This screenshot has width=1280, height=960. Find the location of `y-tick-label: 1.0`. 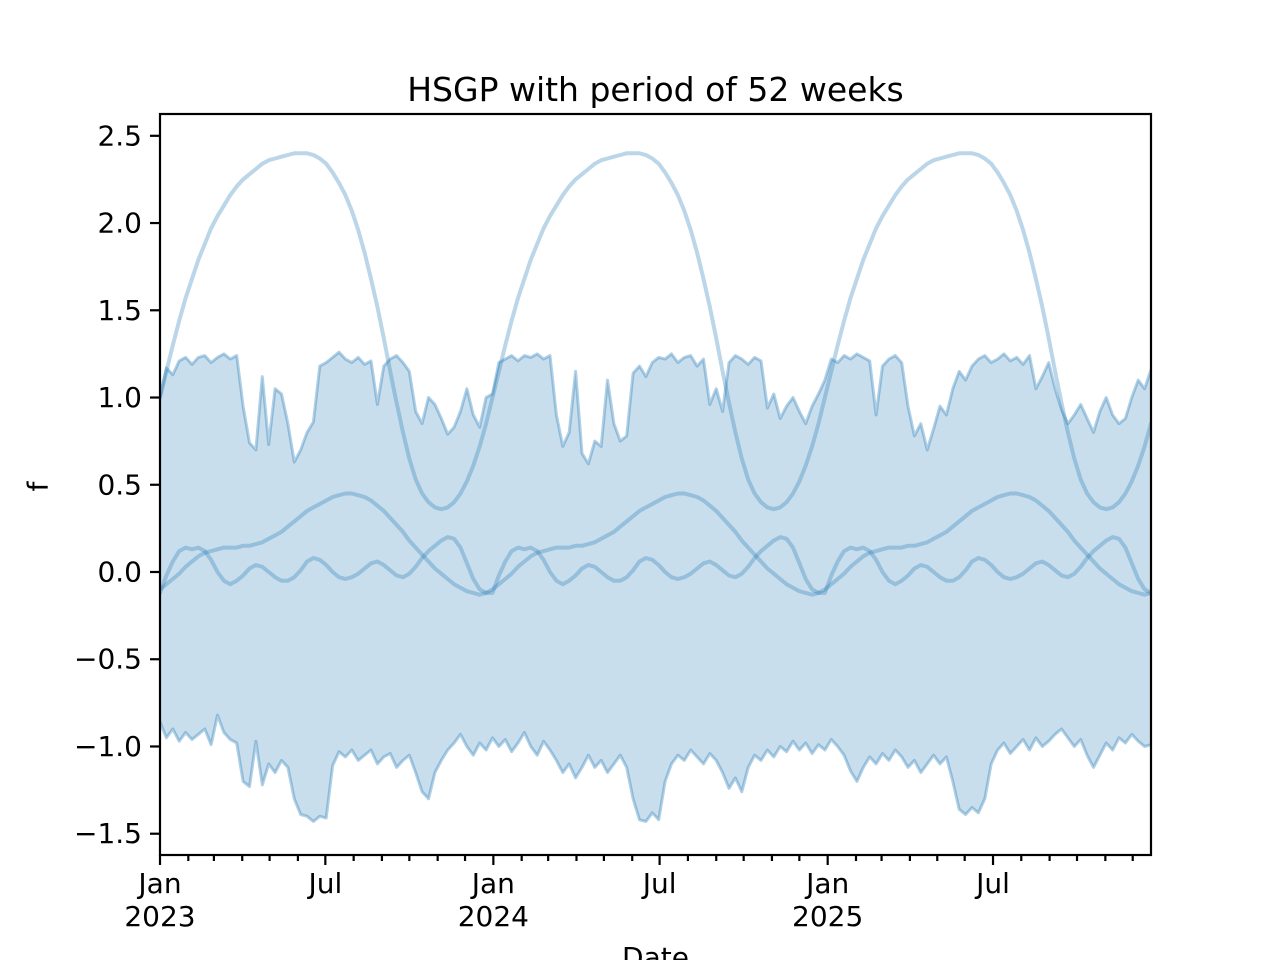

y-tick-label: 1.0 is located at coordinates (119, 397).